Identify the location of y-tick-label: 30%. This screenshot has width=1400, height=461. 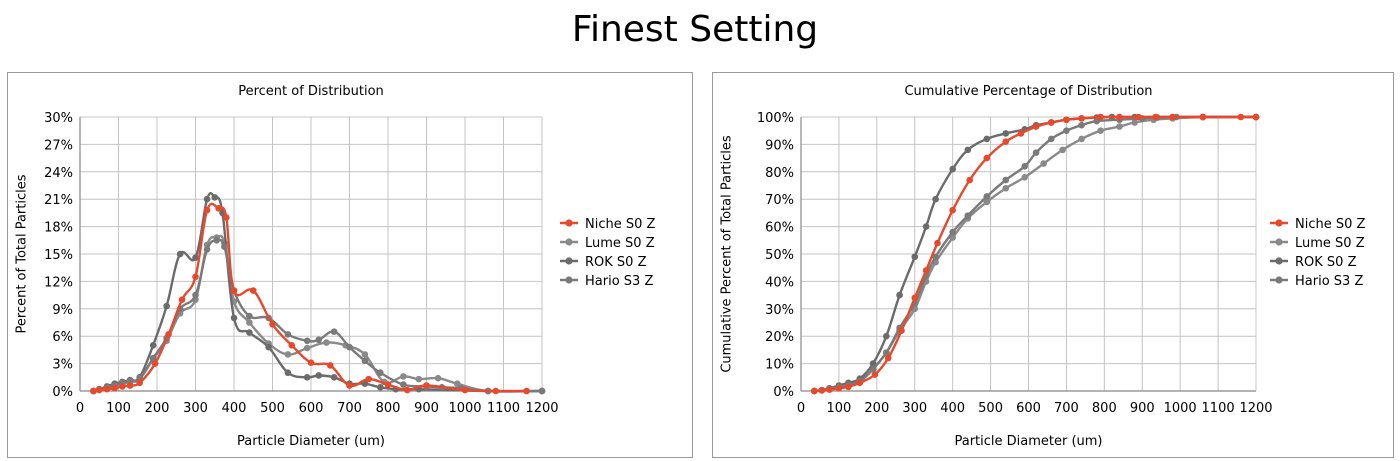
(58, 118).